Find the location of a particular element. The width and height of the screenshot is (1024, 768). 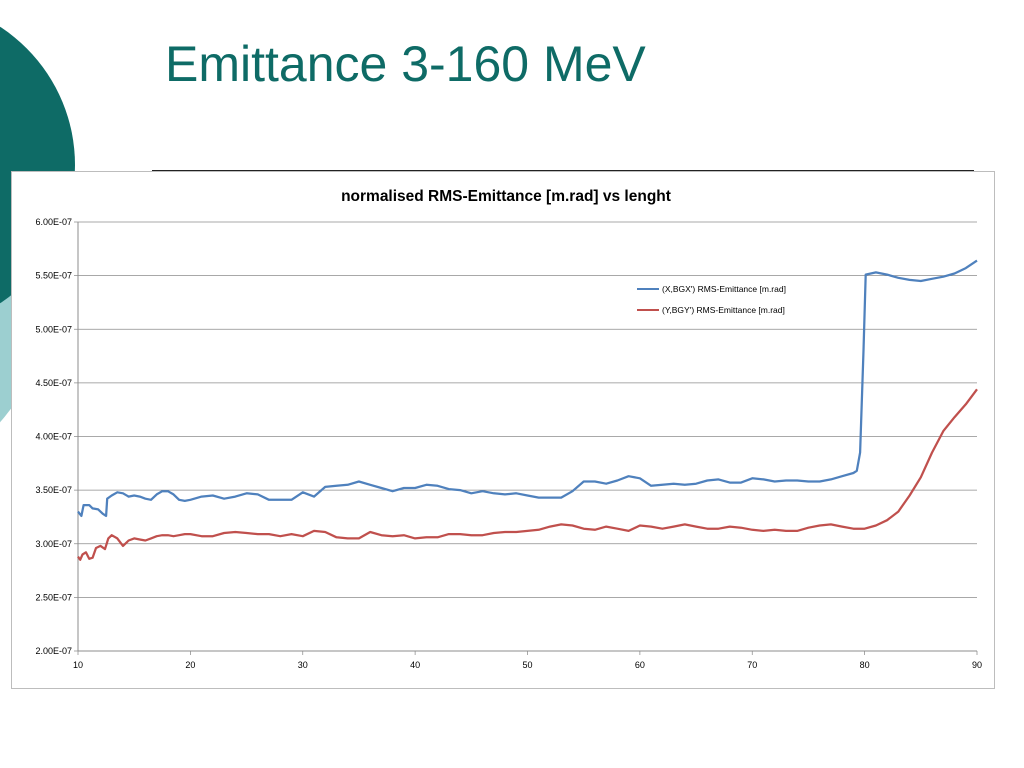

legend-label-1: (X,BGX') RMS-Emittance [m.rad] is located at coordinates (724, 289).